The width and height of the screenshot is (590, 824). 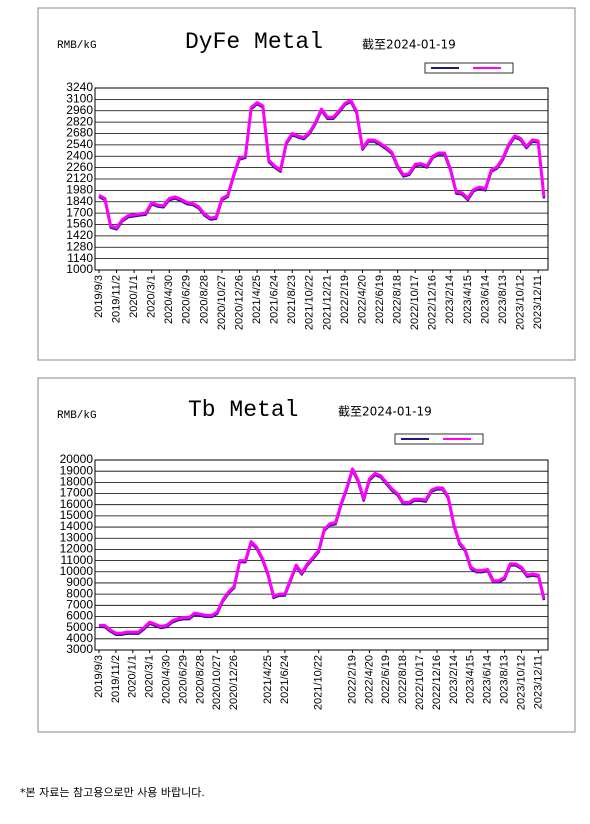 What do you see at coordinates (77, 493) in the screenshot?
I see `y-tick-label: 17000` at bounding box center [77, 493].